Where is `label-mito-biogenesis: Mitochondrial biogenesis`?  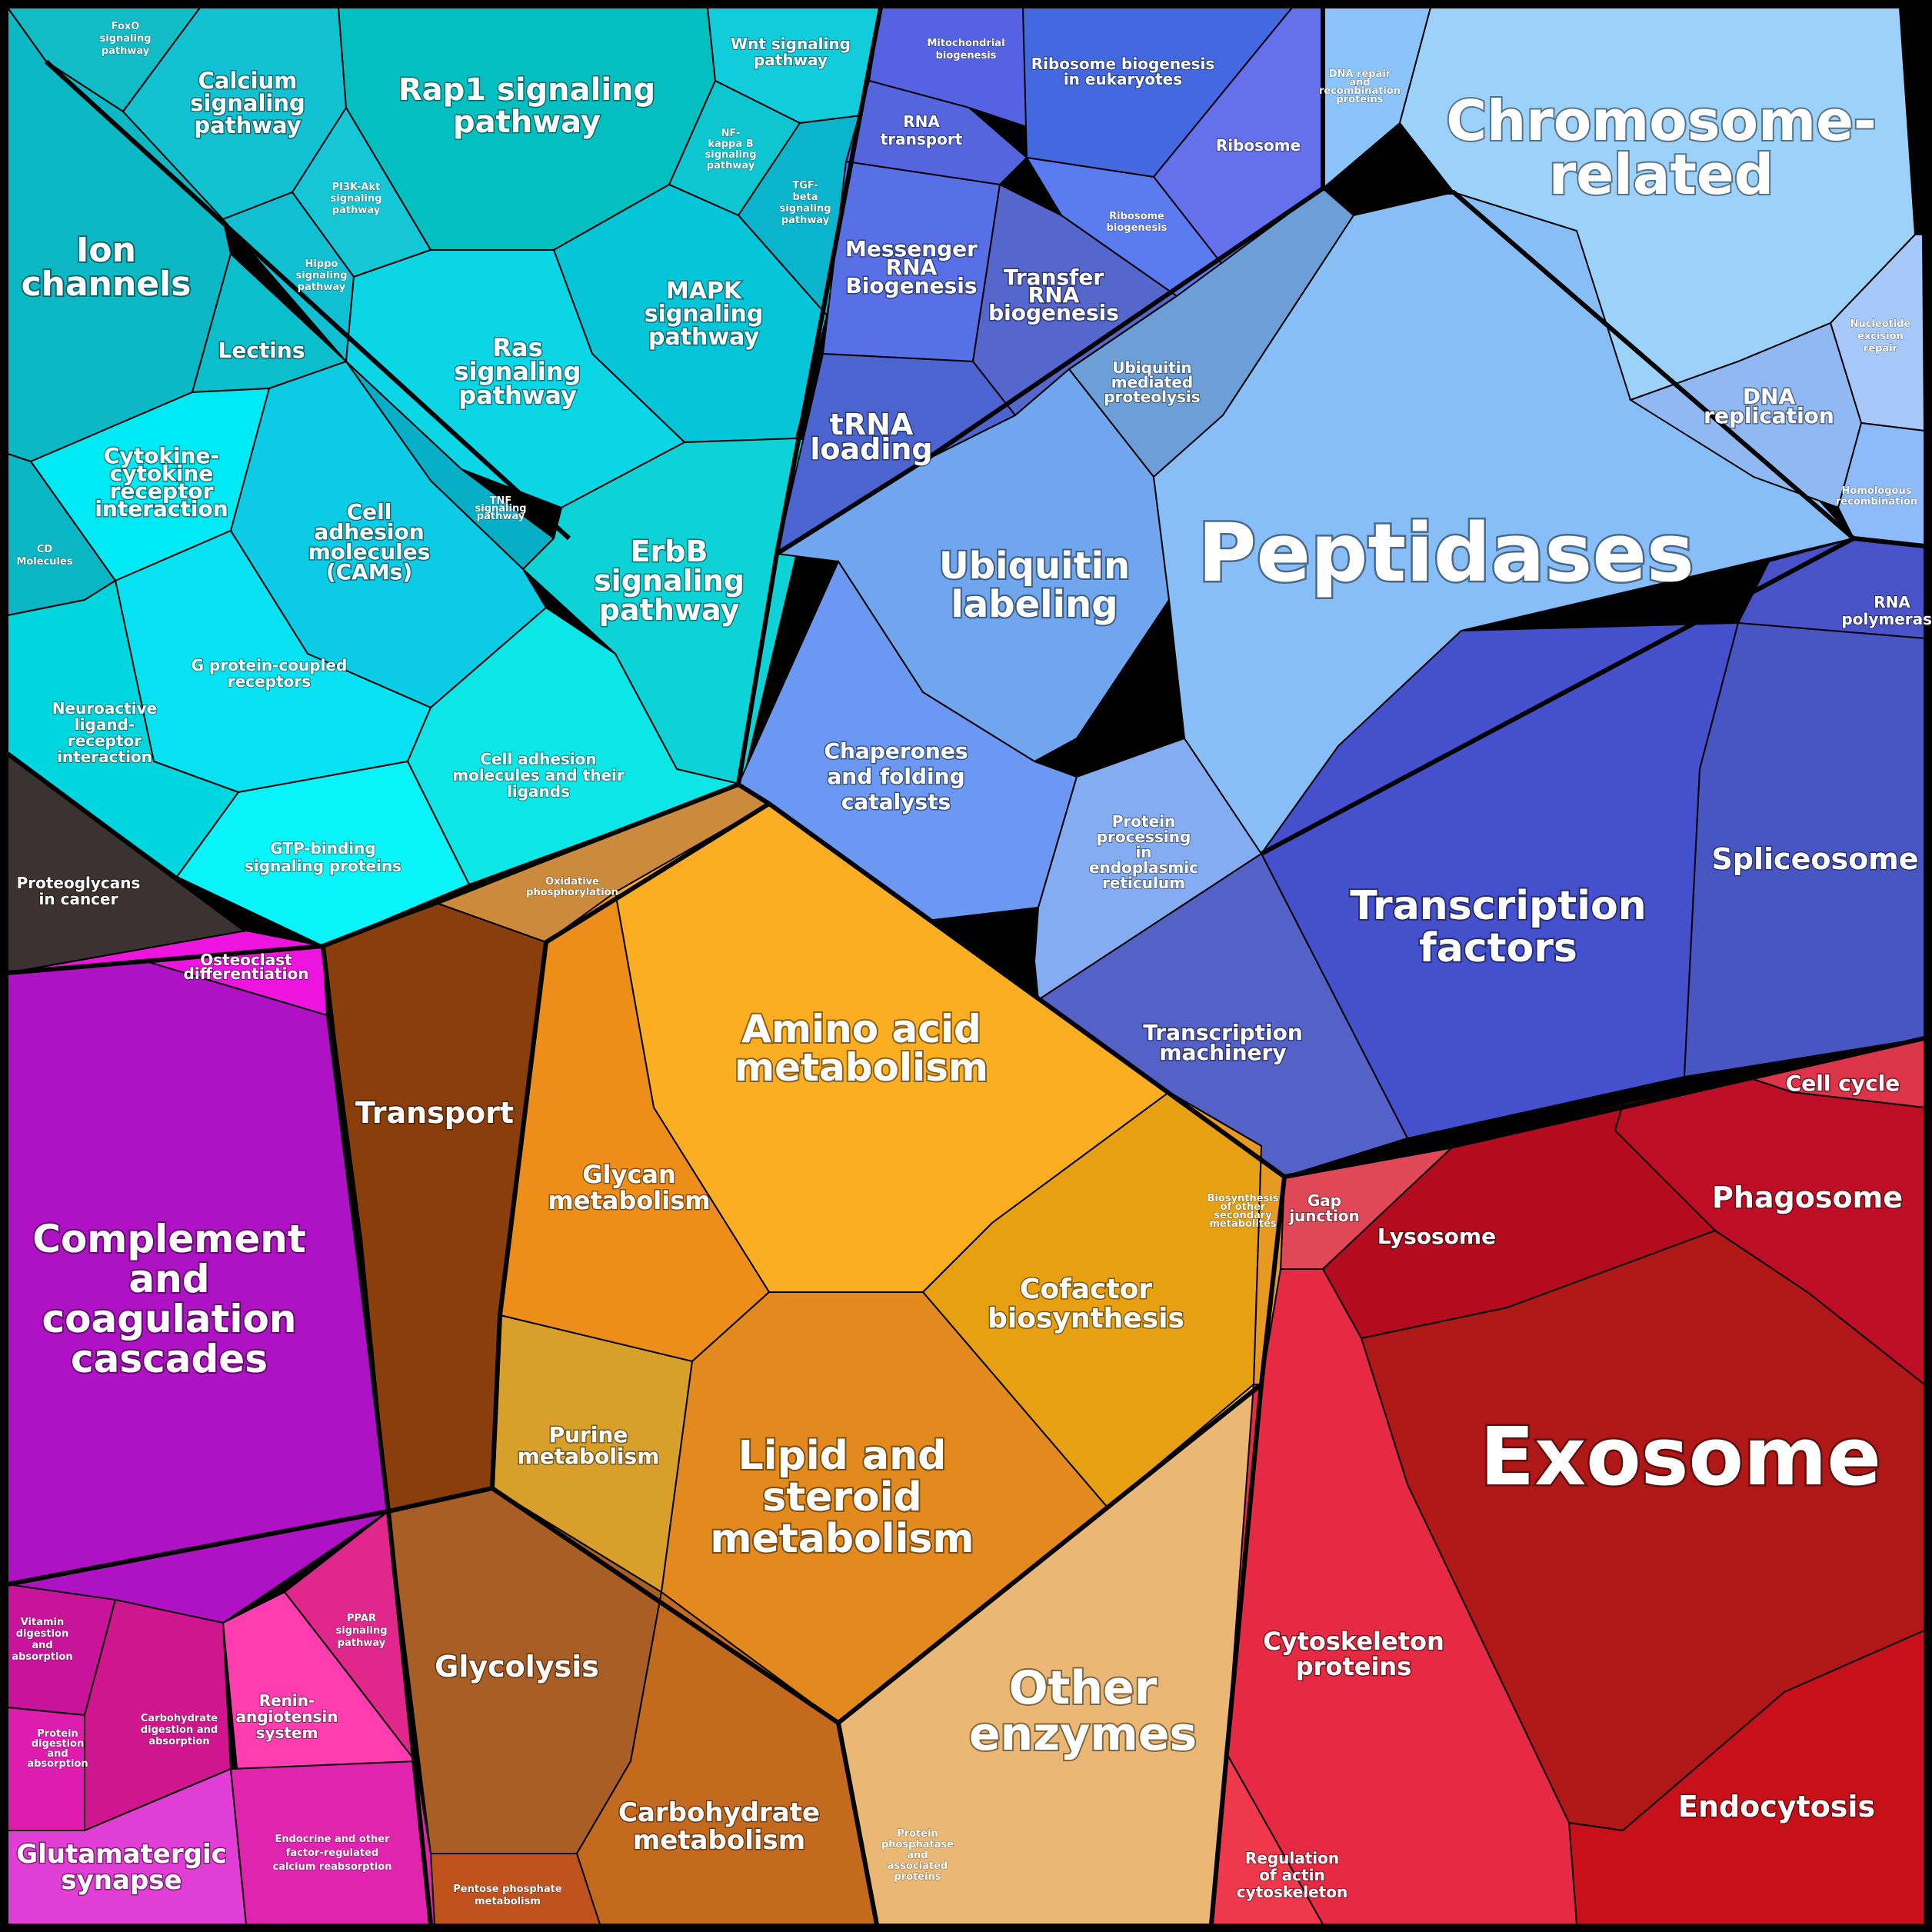 label-mito-biogenesis: Mitochondrial biogenesis is located at coordinates (965, 50).